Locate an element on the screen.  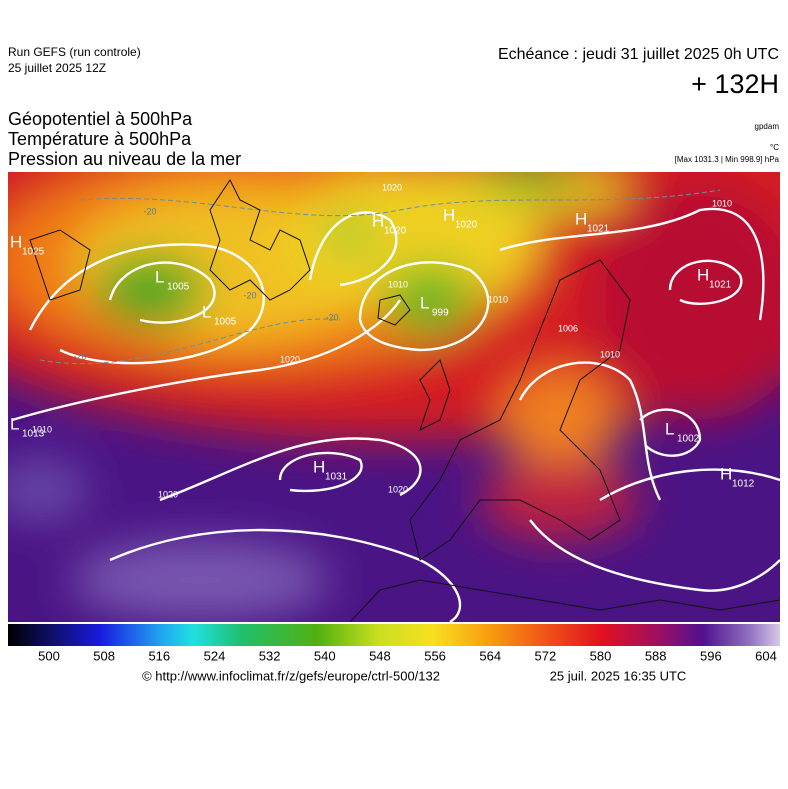
field: Température à 500hPa is located at coordinates (100, 139).